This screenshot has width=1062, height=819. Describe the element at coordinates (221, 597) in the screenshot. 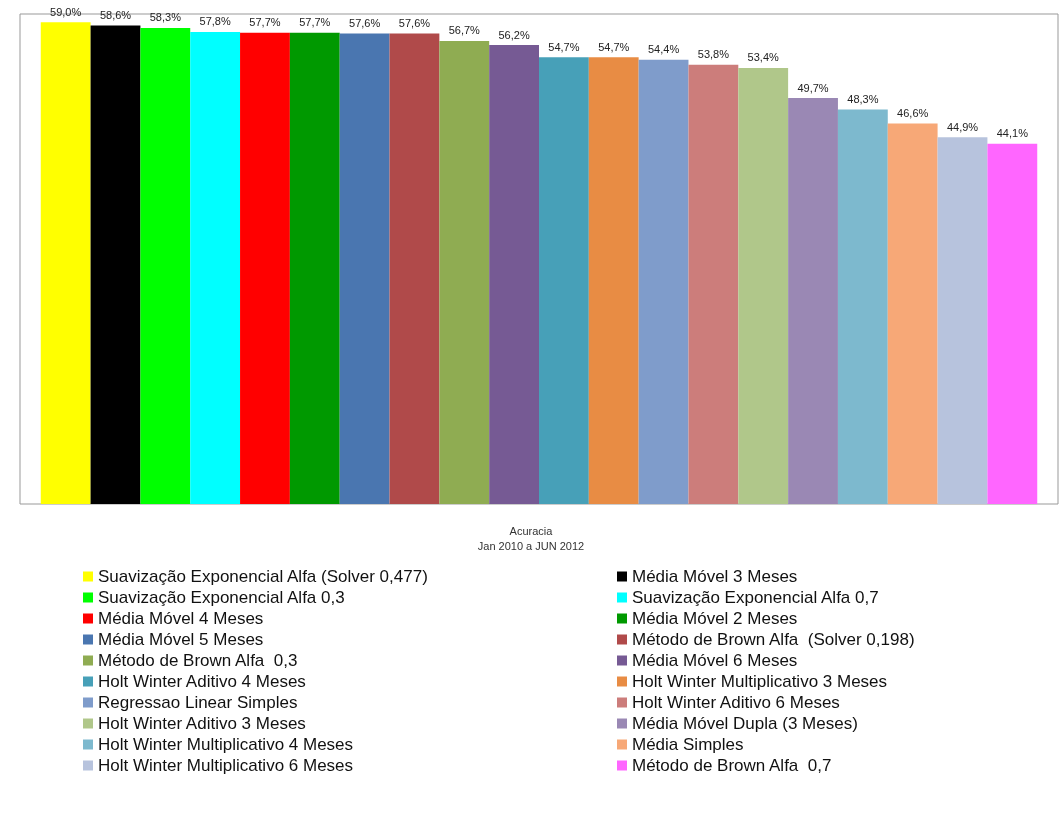

I see `legend-label: Suavização Exponencial Alfa 0,3` at that location.